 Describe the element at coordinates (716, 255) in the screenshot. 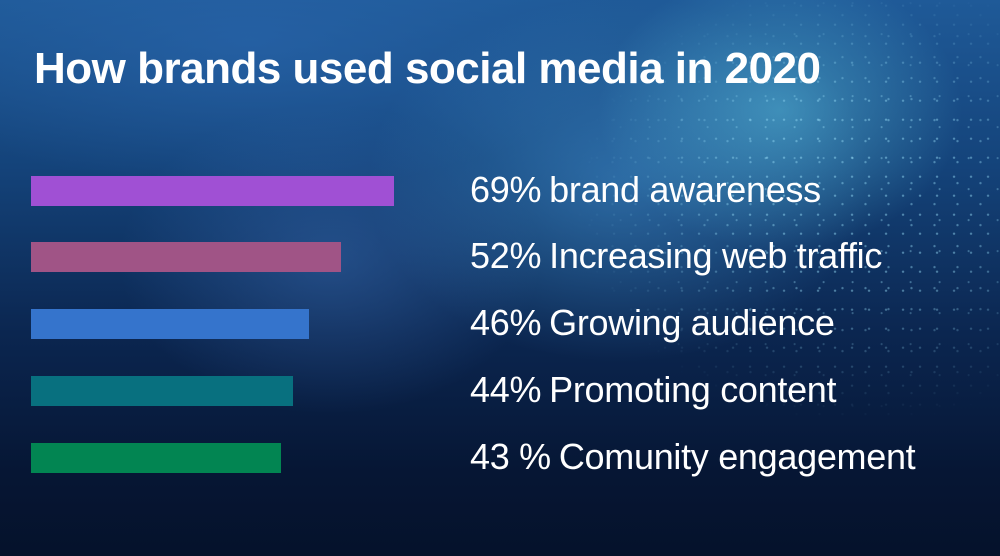

I see `category-label: Increasing web traffic` at that location.